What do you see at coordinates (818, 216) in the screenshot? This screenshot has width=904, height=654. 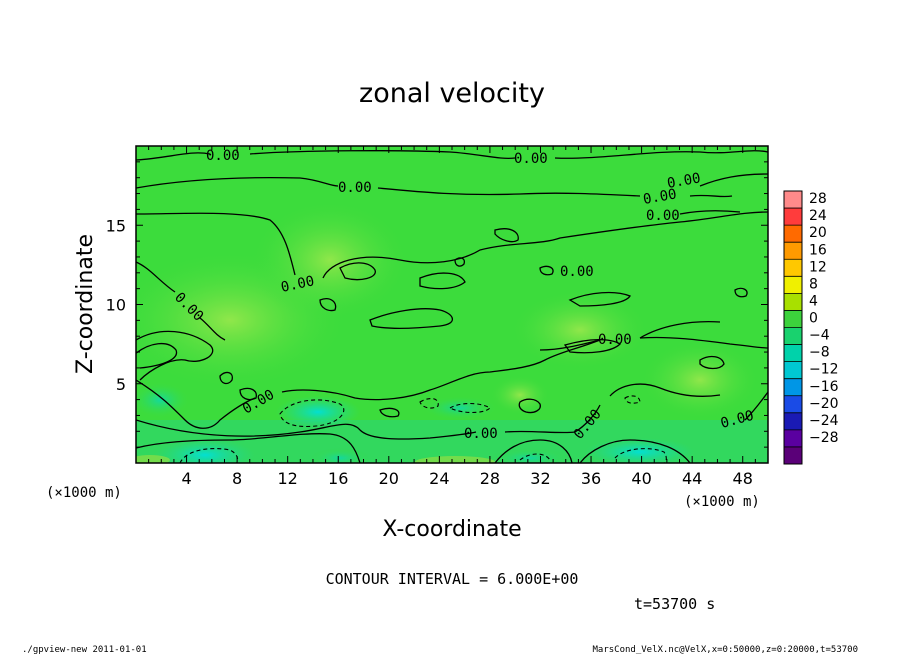 I see `colorbar-label: 24` at bounding box center [818, 216].